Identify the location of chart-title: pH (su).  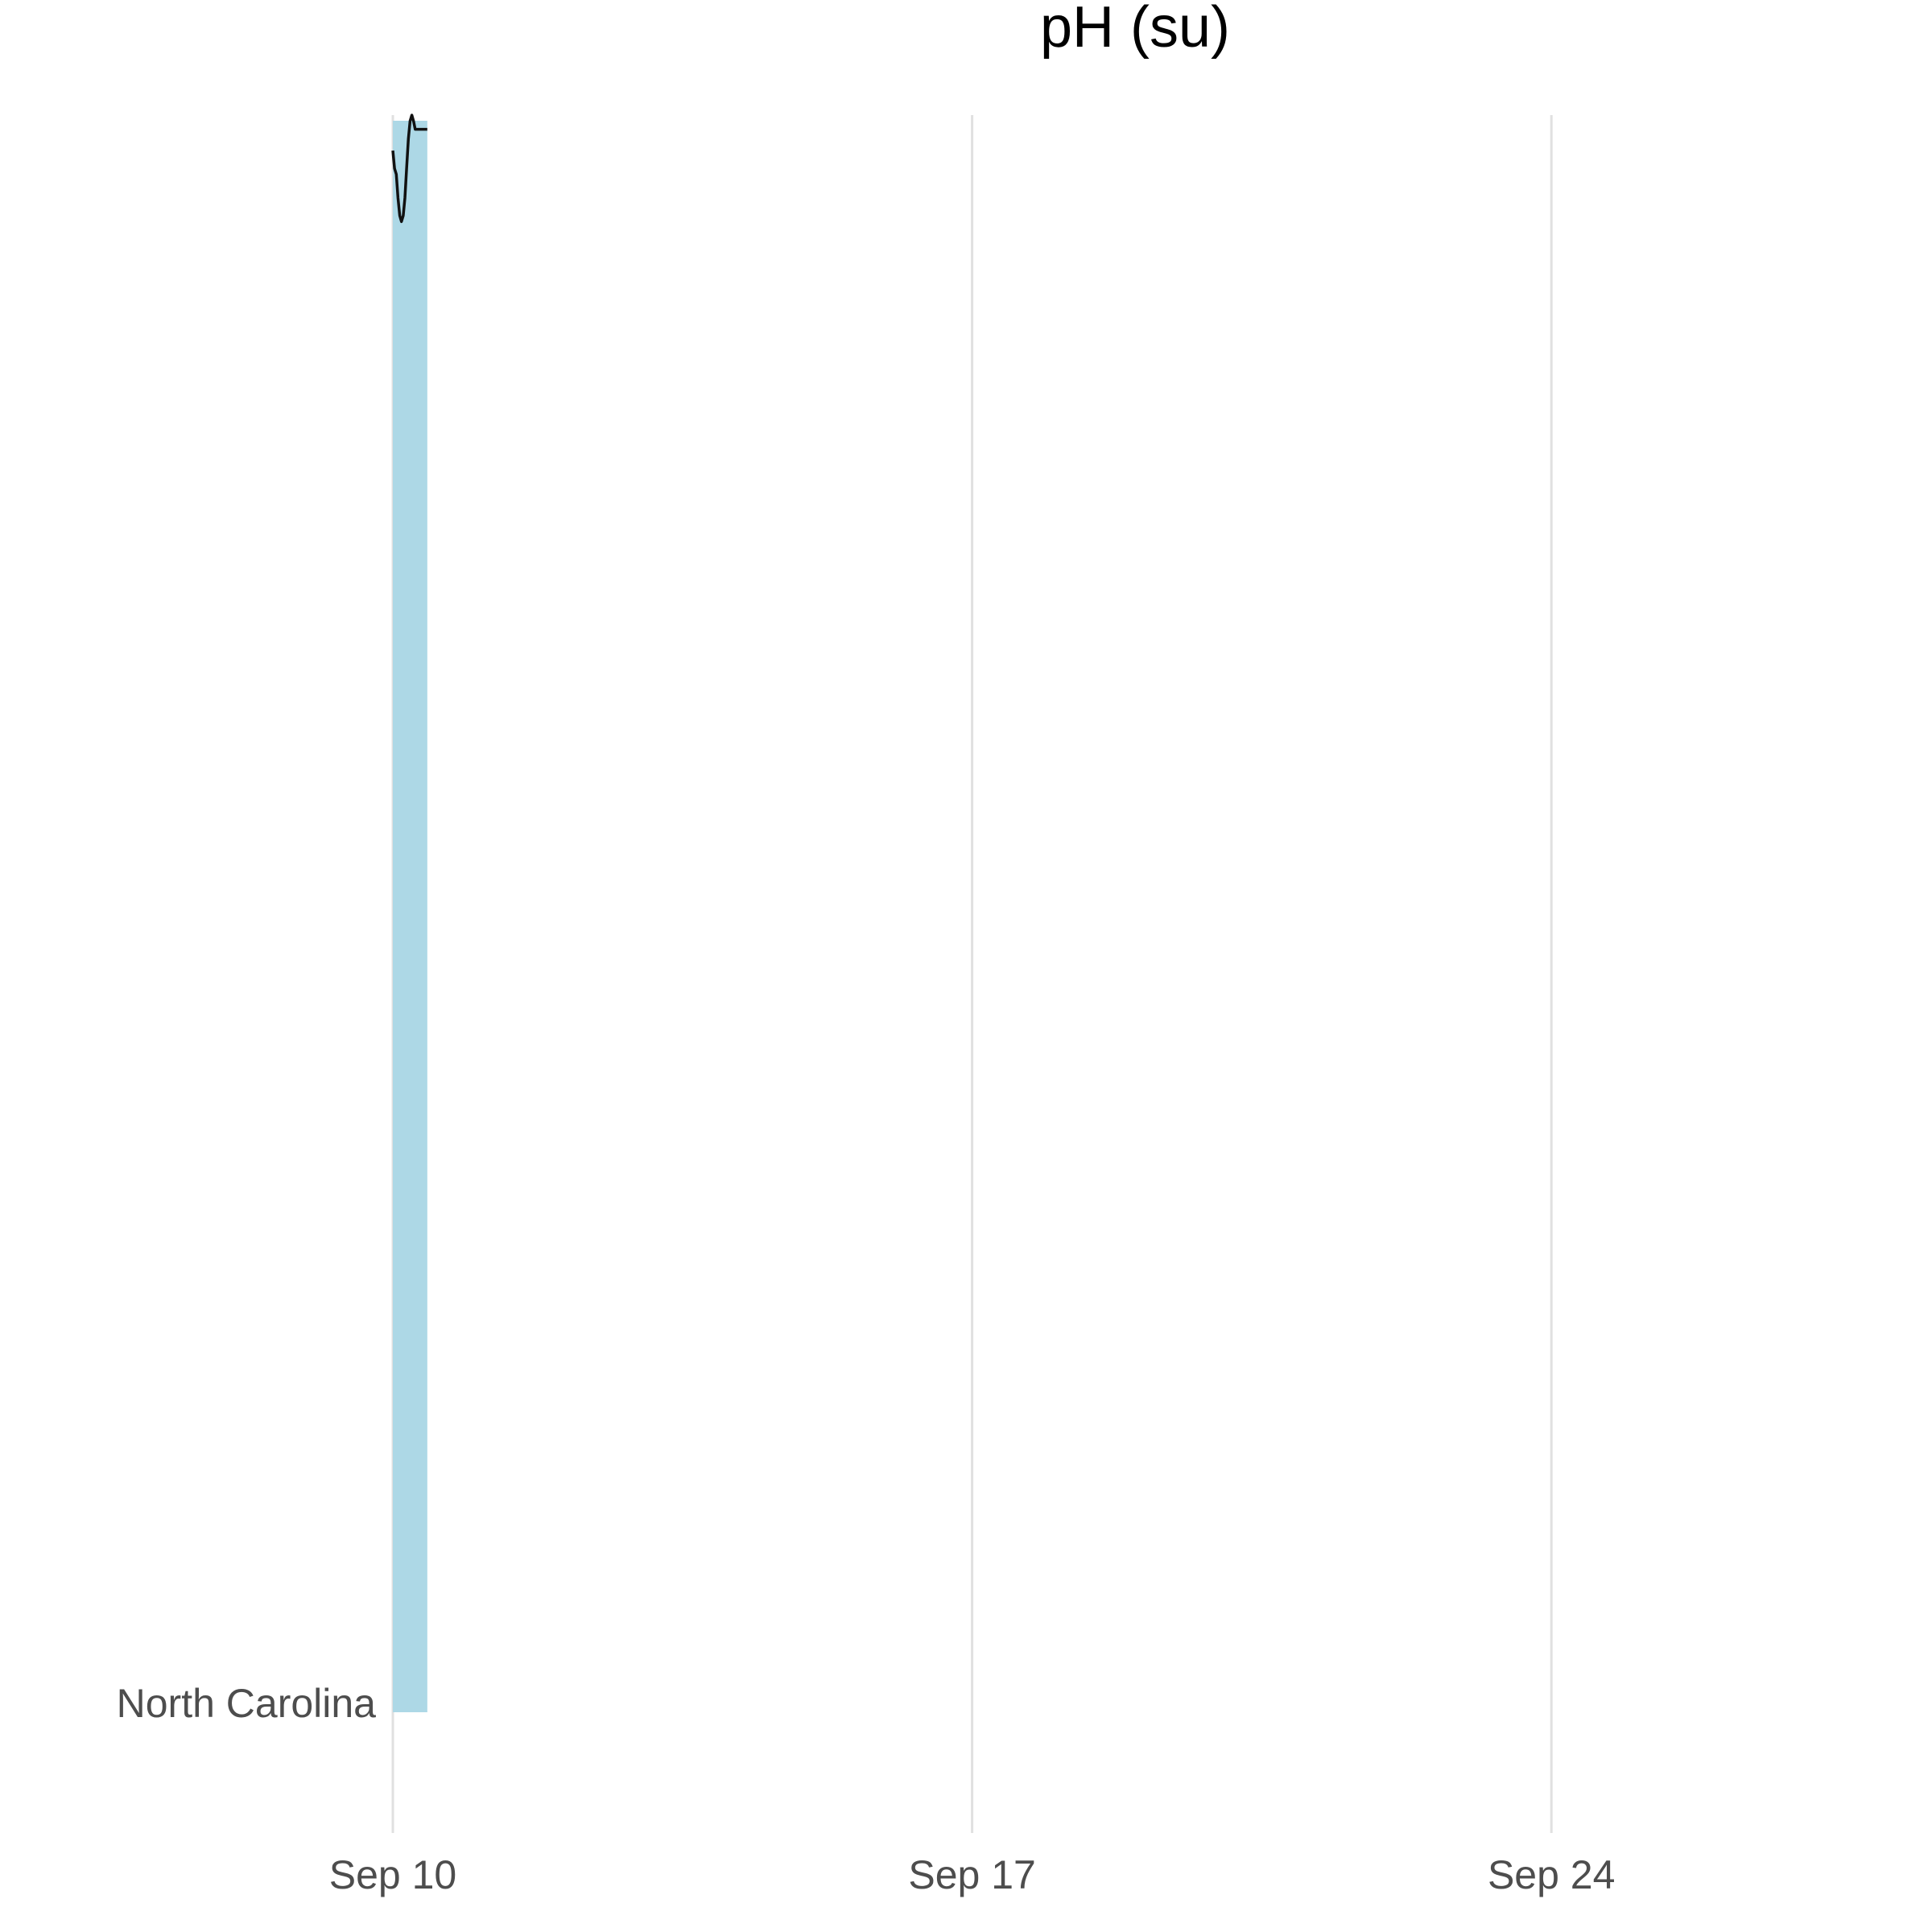
(1135, 30).